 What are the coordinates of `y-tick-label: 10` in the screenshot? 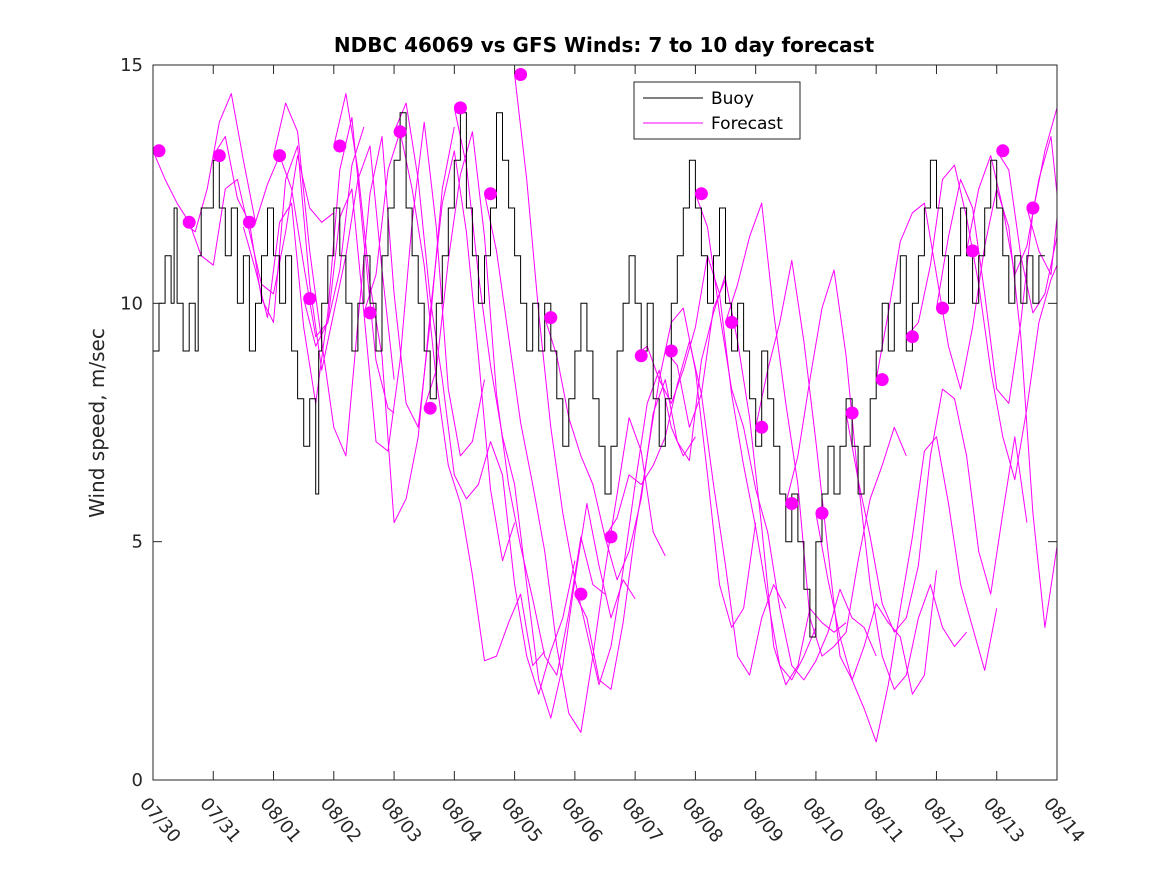 It's located at (131, 303).